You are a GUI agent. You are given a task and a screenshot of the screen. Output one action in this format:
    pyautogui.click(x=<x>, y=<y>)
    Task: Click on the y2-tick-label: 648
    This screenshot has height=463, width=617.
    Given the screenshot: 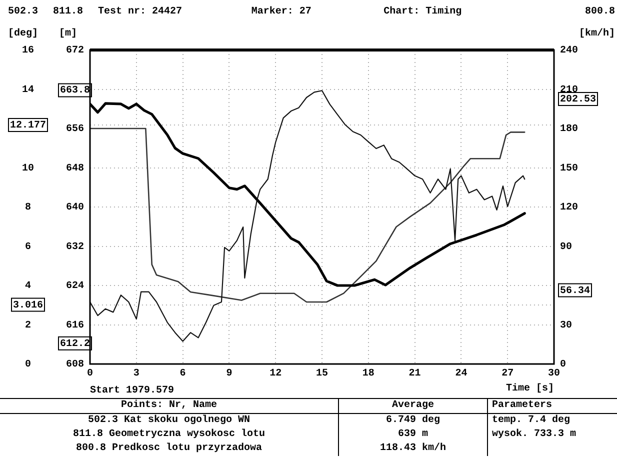 What is the action you would take?
    pyautogui.click(x=75, y=168)
    